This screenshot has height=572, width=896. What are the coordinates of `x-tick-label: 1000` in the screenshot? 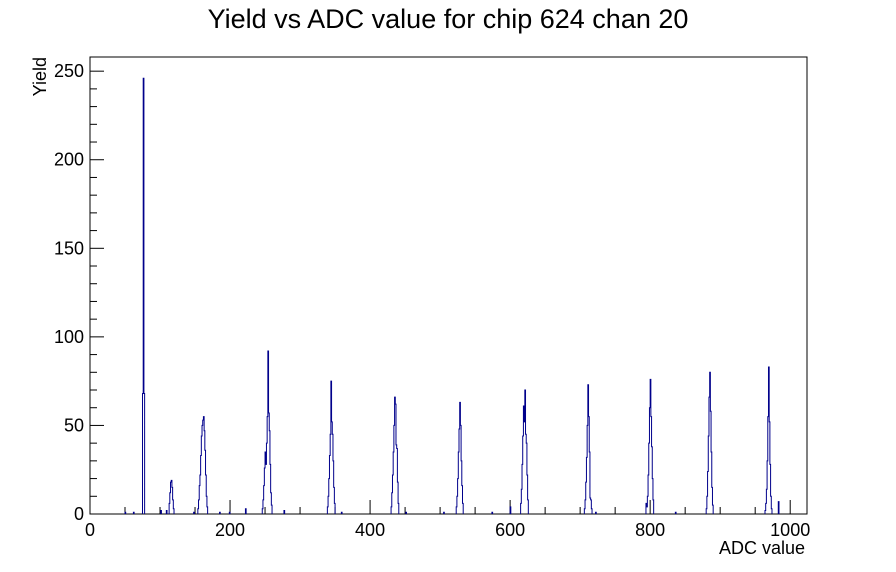 It's located at (790, 530).